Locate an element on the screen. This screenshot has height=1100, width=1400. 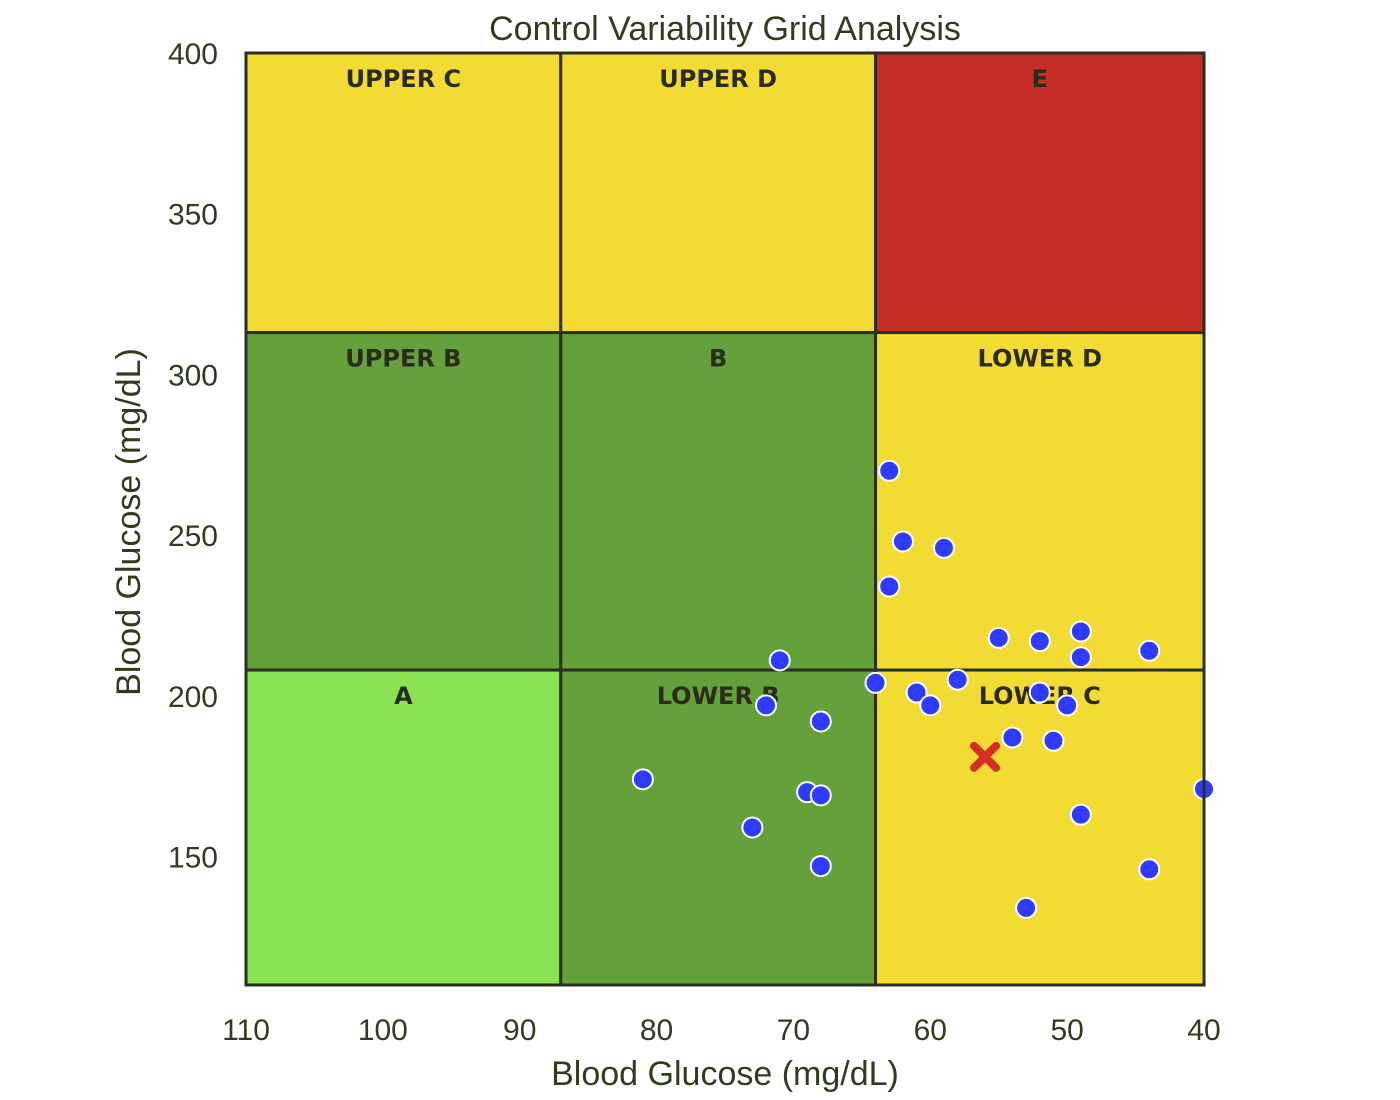
x-tick-label: 110 is located at coordinates (246, 1030).